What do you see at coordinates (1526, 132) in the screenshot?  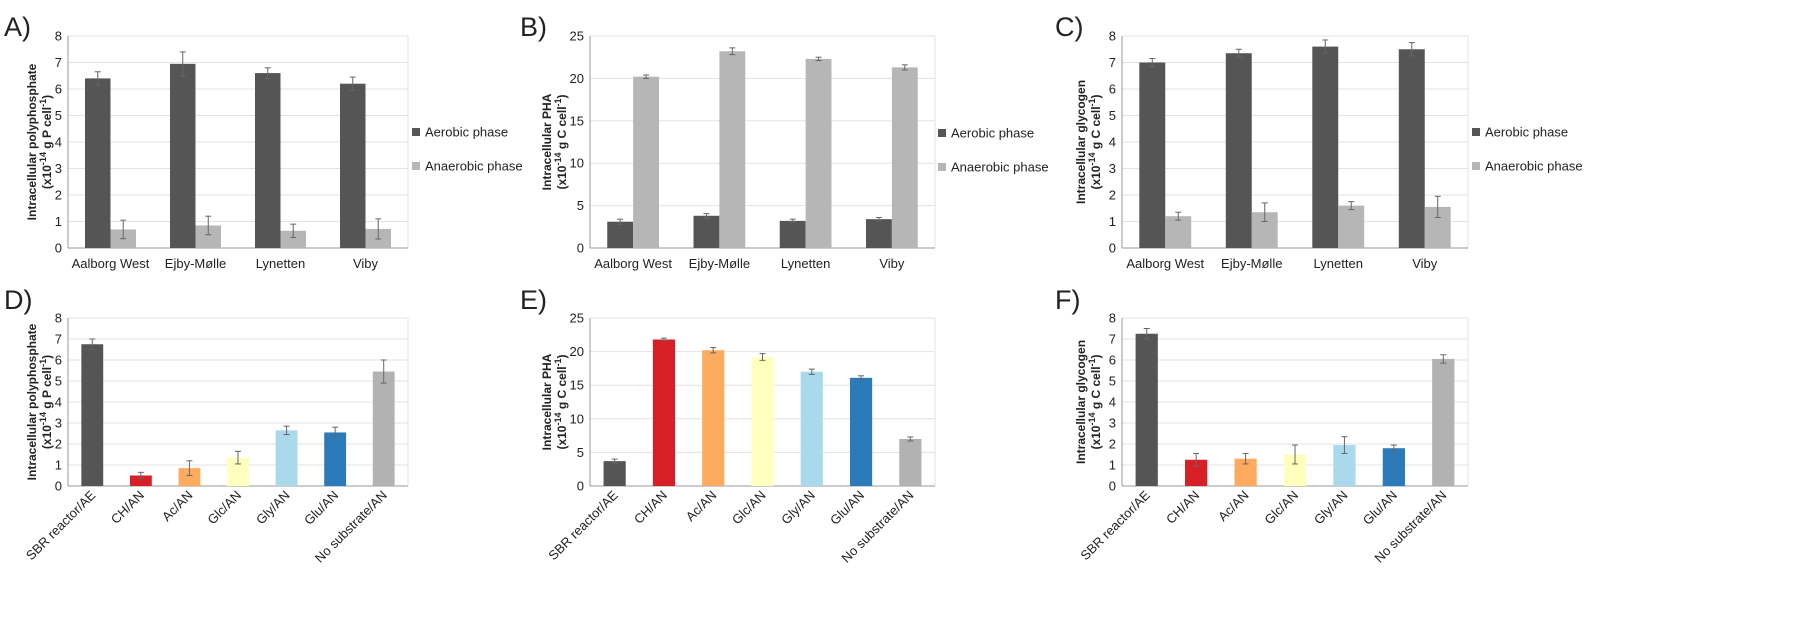 I see `legend-label: Aerobic phase` at bounding box center [1526, 132].